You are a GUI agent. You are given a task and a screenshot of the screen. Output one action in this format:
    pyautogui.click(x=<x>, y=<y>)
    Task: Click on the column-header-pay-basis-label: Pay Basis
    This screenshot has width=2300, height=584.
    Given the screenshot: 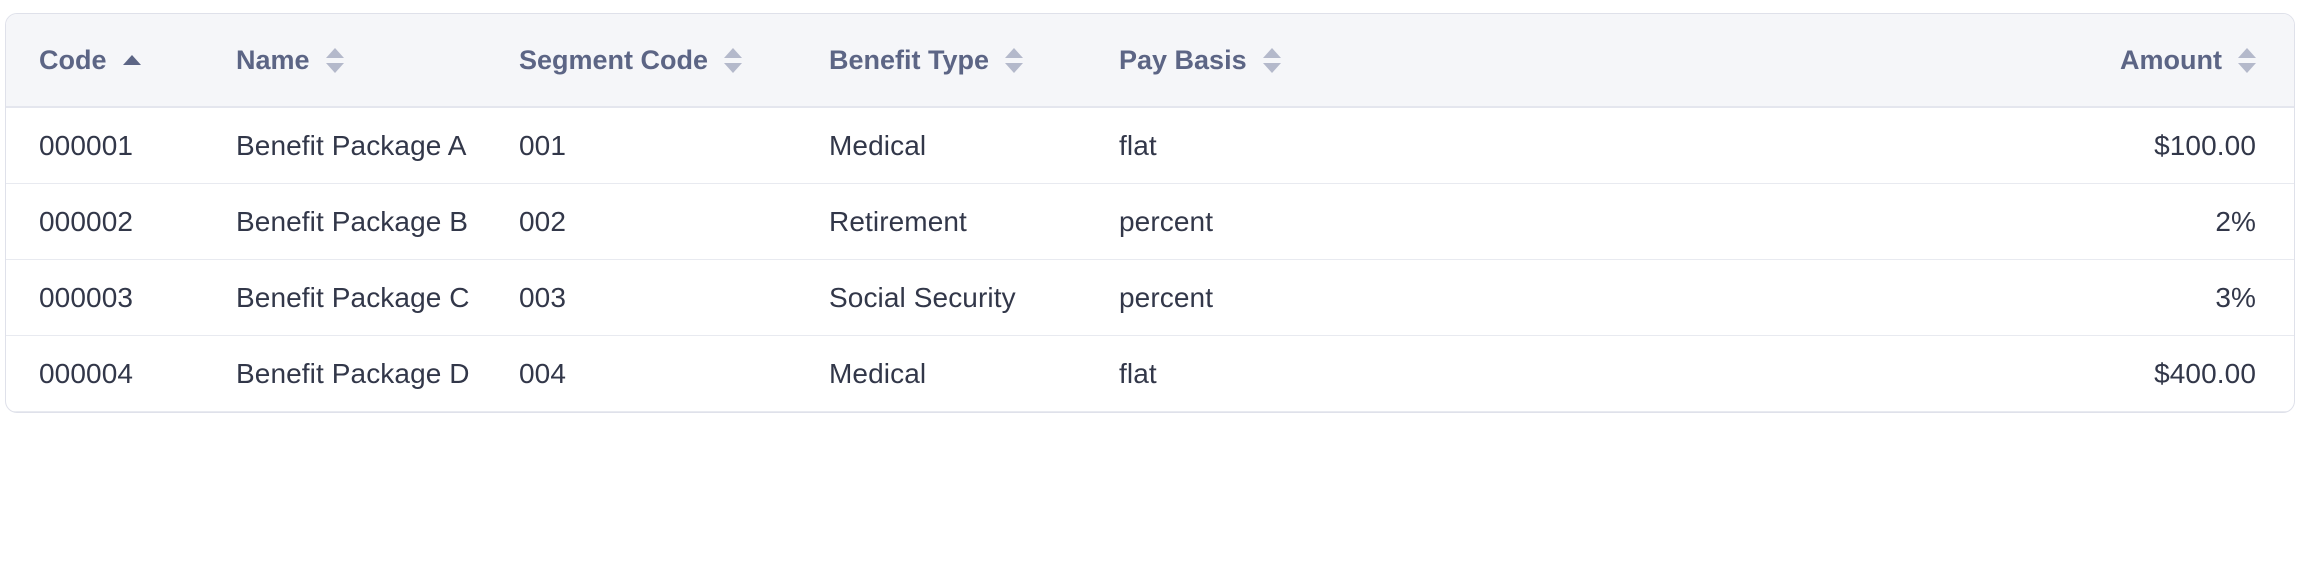 What is the action you would take?
    pyautogui.click(x=1183, y=59)
    